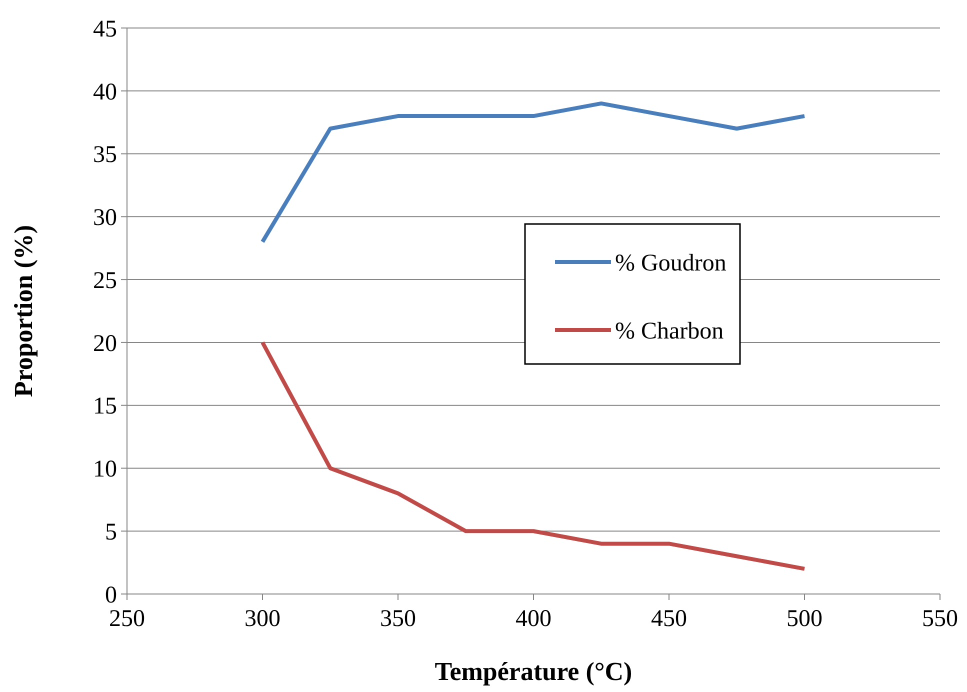  I want to click on x-tick-label: 300, so click(262, 619).